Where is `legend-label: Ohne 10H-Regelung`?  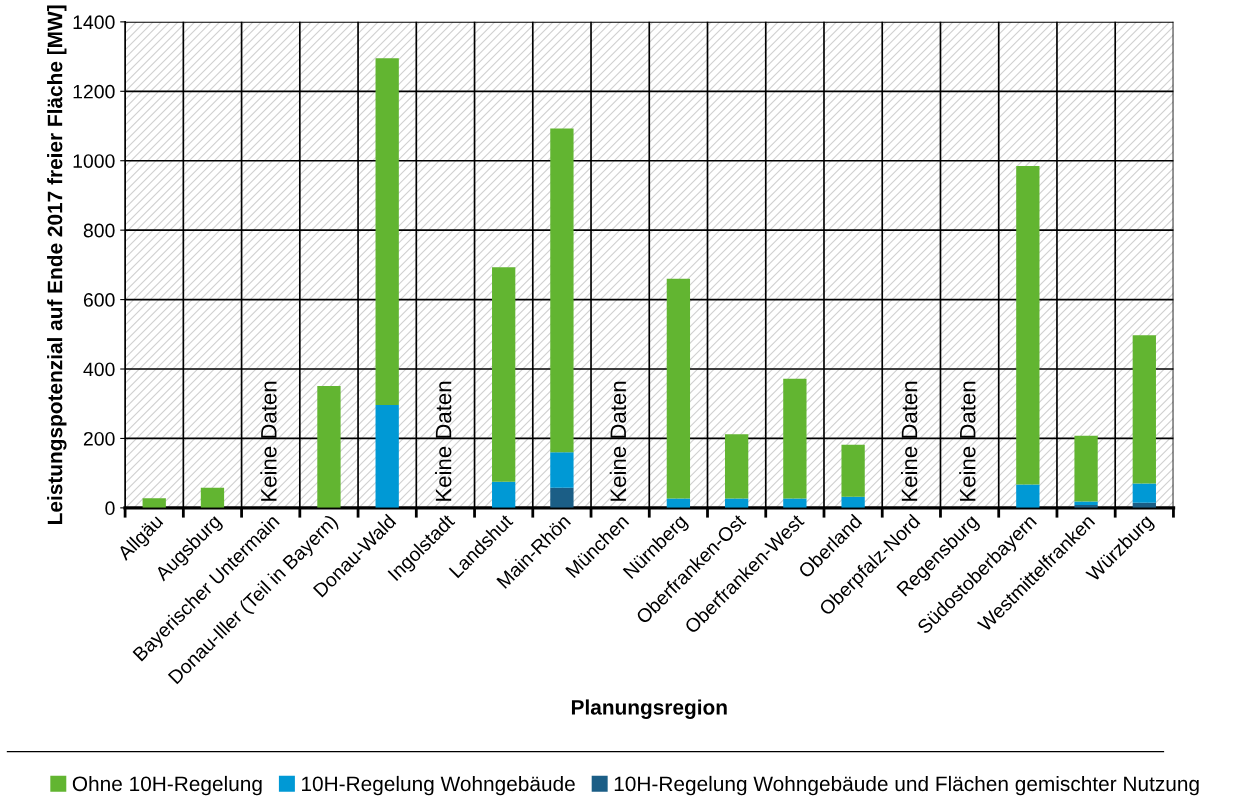 legend-label: Ohne 10H-Regelung is located at coordinates (167, 785).